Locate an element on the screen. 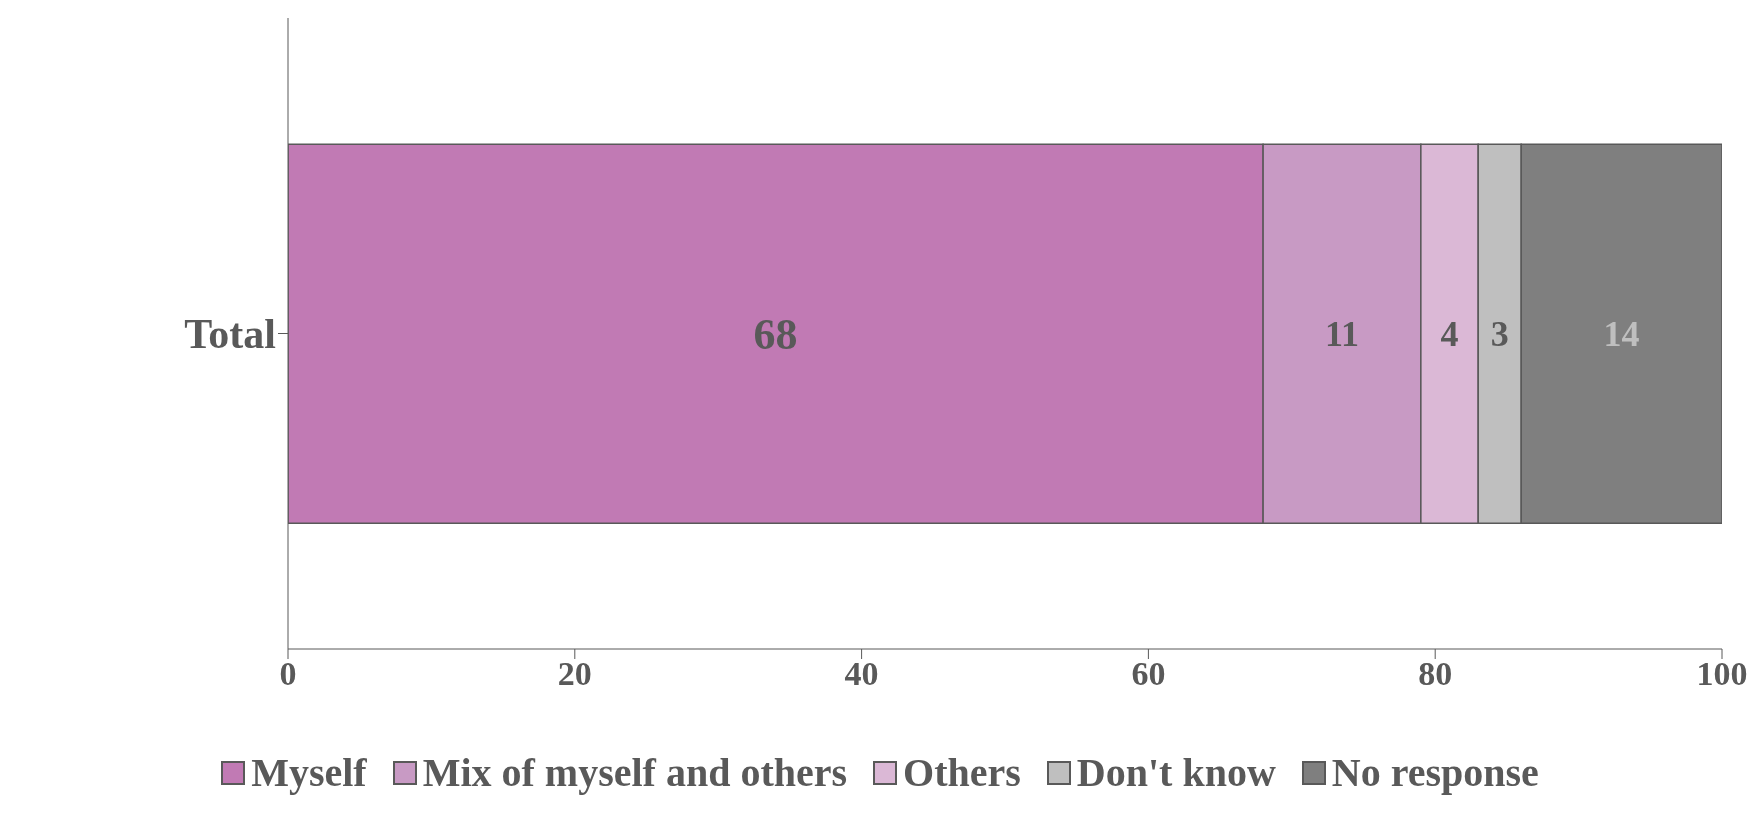 The height and width of the screenshot is (814, 1760). y-tick-label: Total is located at coordinates (230, 334).